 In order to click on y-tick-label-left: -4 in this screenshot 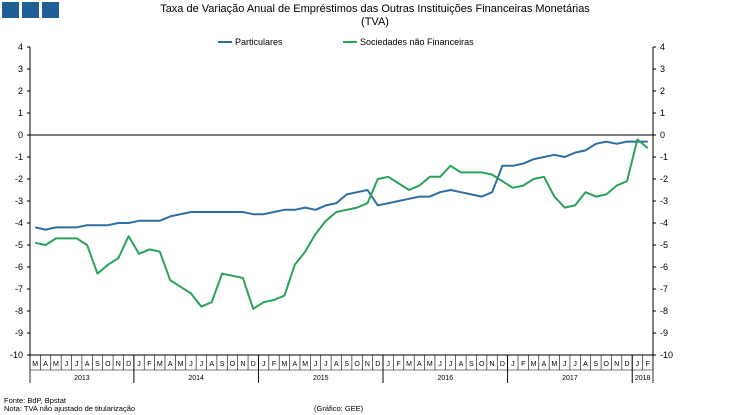, I will do `click(19, 223)`.